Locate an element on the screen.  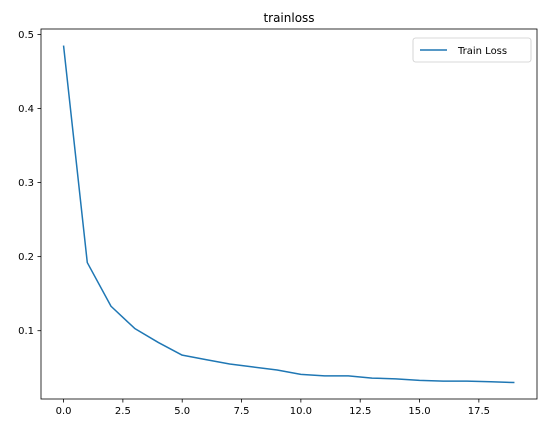
x-tick-label: 10.0 is located at coordinates (301, 411).